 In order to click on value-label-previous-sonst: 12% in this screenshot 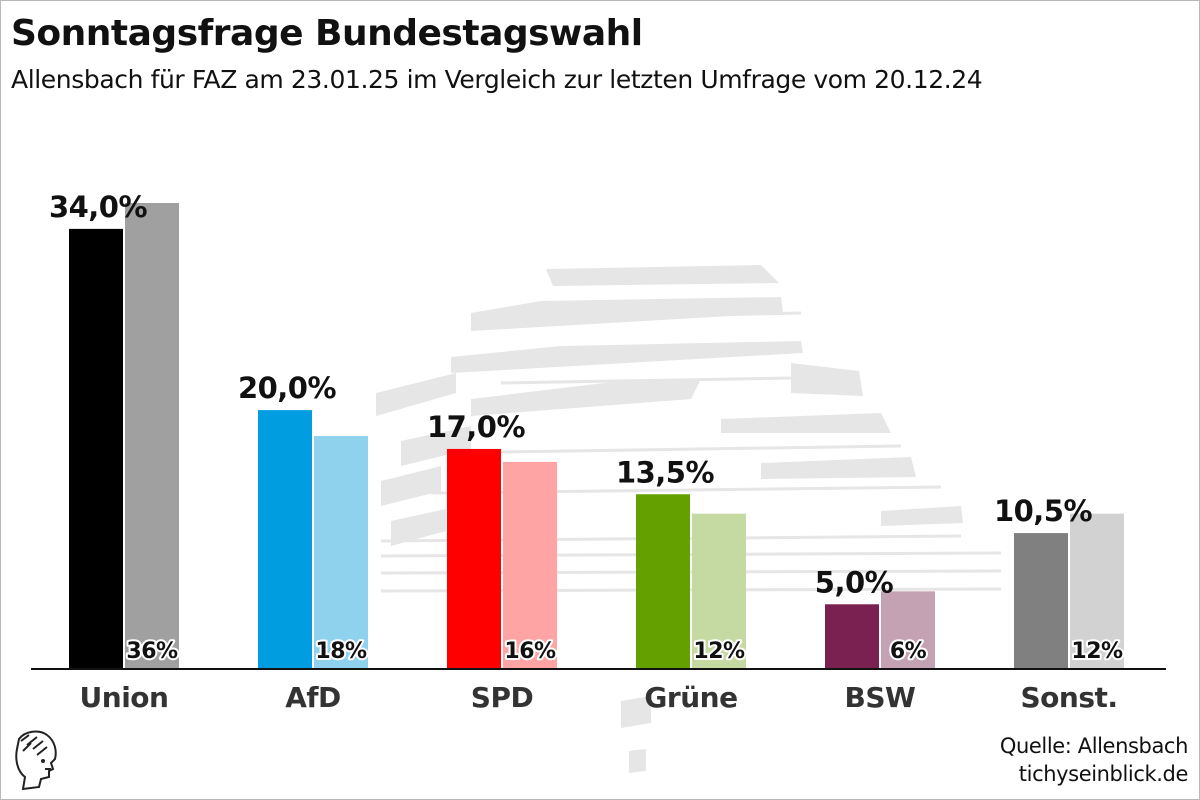, I will do `click(1097, 651)`.